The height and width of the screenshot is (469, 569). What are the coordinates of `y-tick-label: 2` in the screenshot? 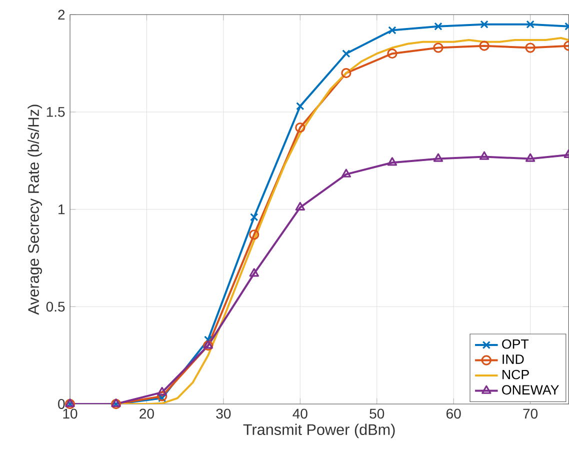 It's located at (61, 15).